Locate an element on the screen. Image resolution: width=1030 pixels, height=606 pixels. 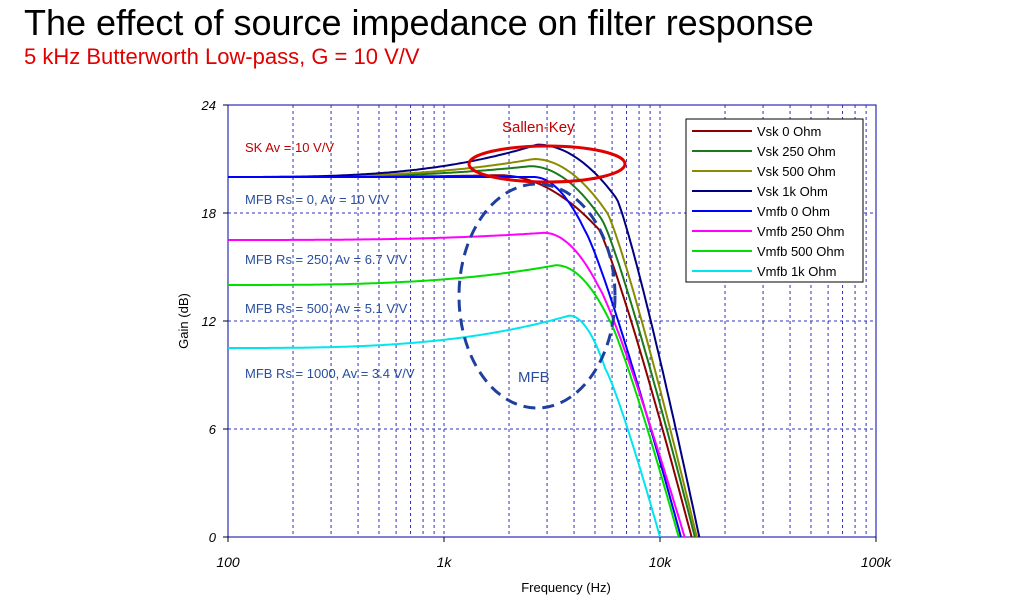
y-tick-label: 0 is located at coordinates (213, 537).